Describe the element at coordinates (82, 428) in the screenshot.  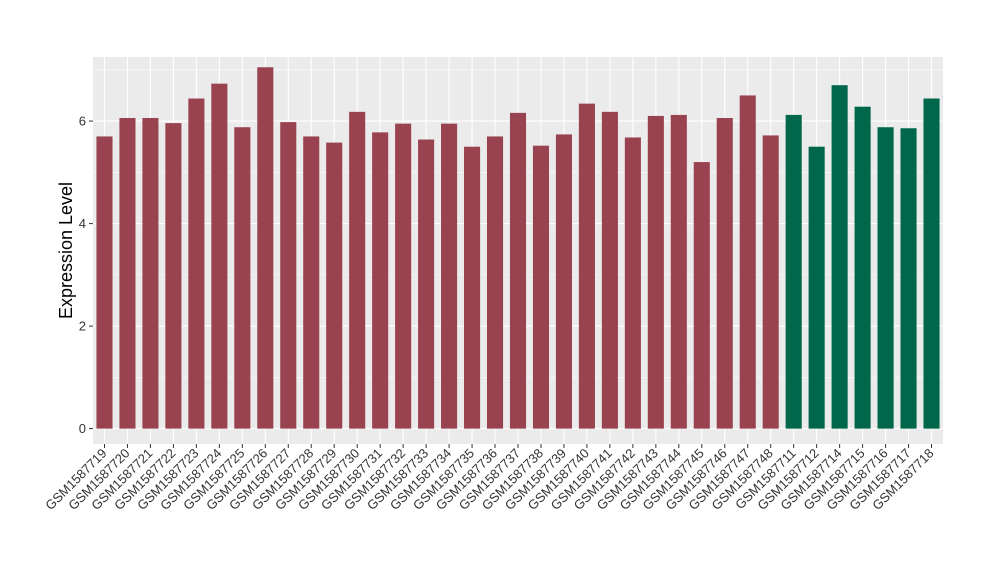
I see `y-tick-label: 0` at that location.